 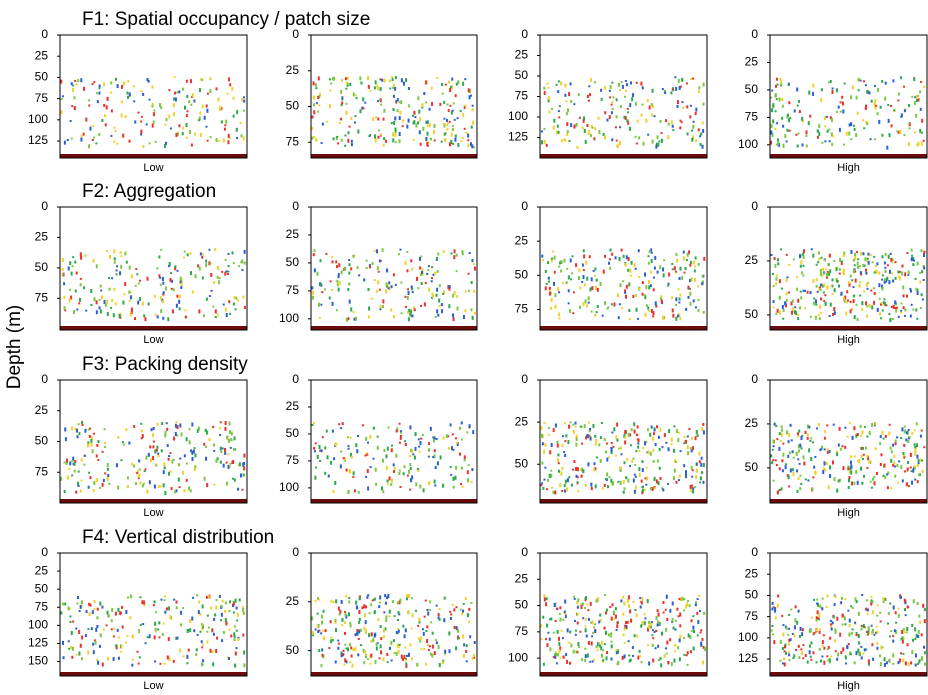 I want to click on seabed, so click(x=394, y=156).